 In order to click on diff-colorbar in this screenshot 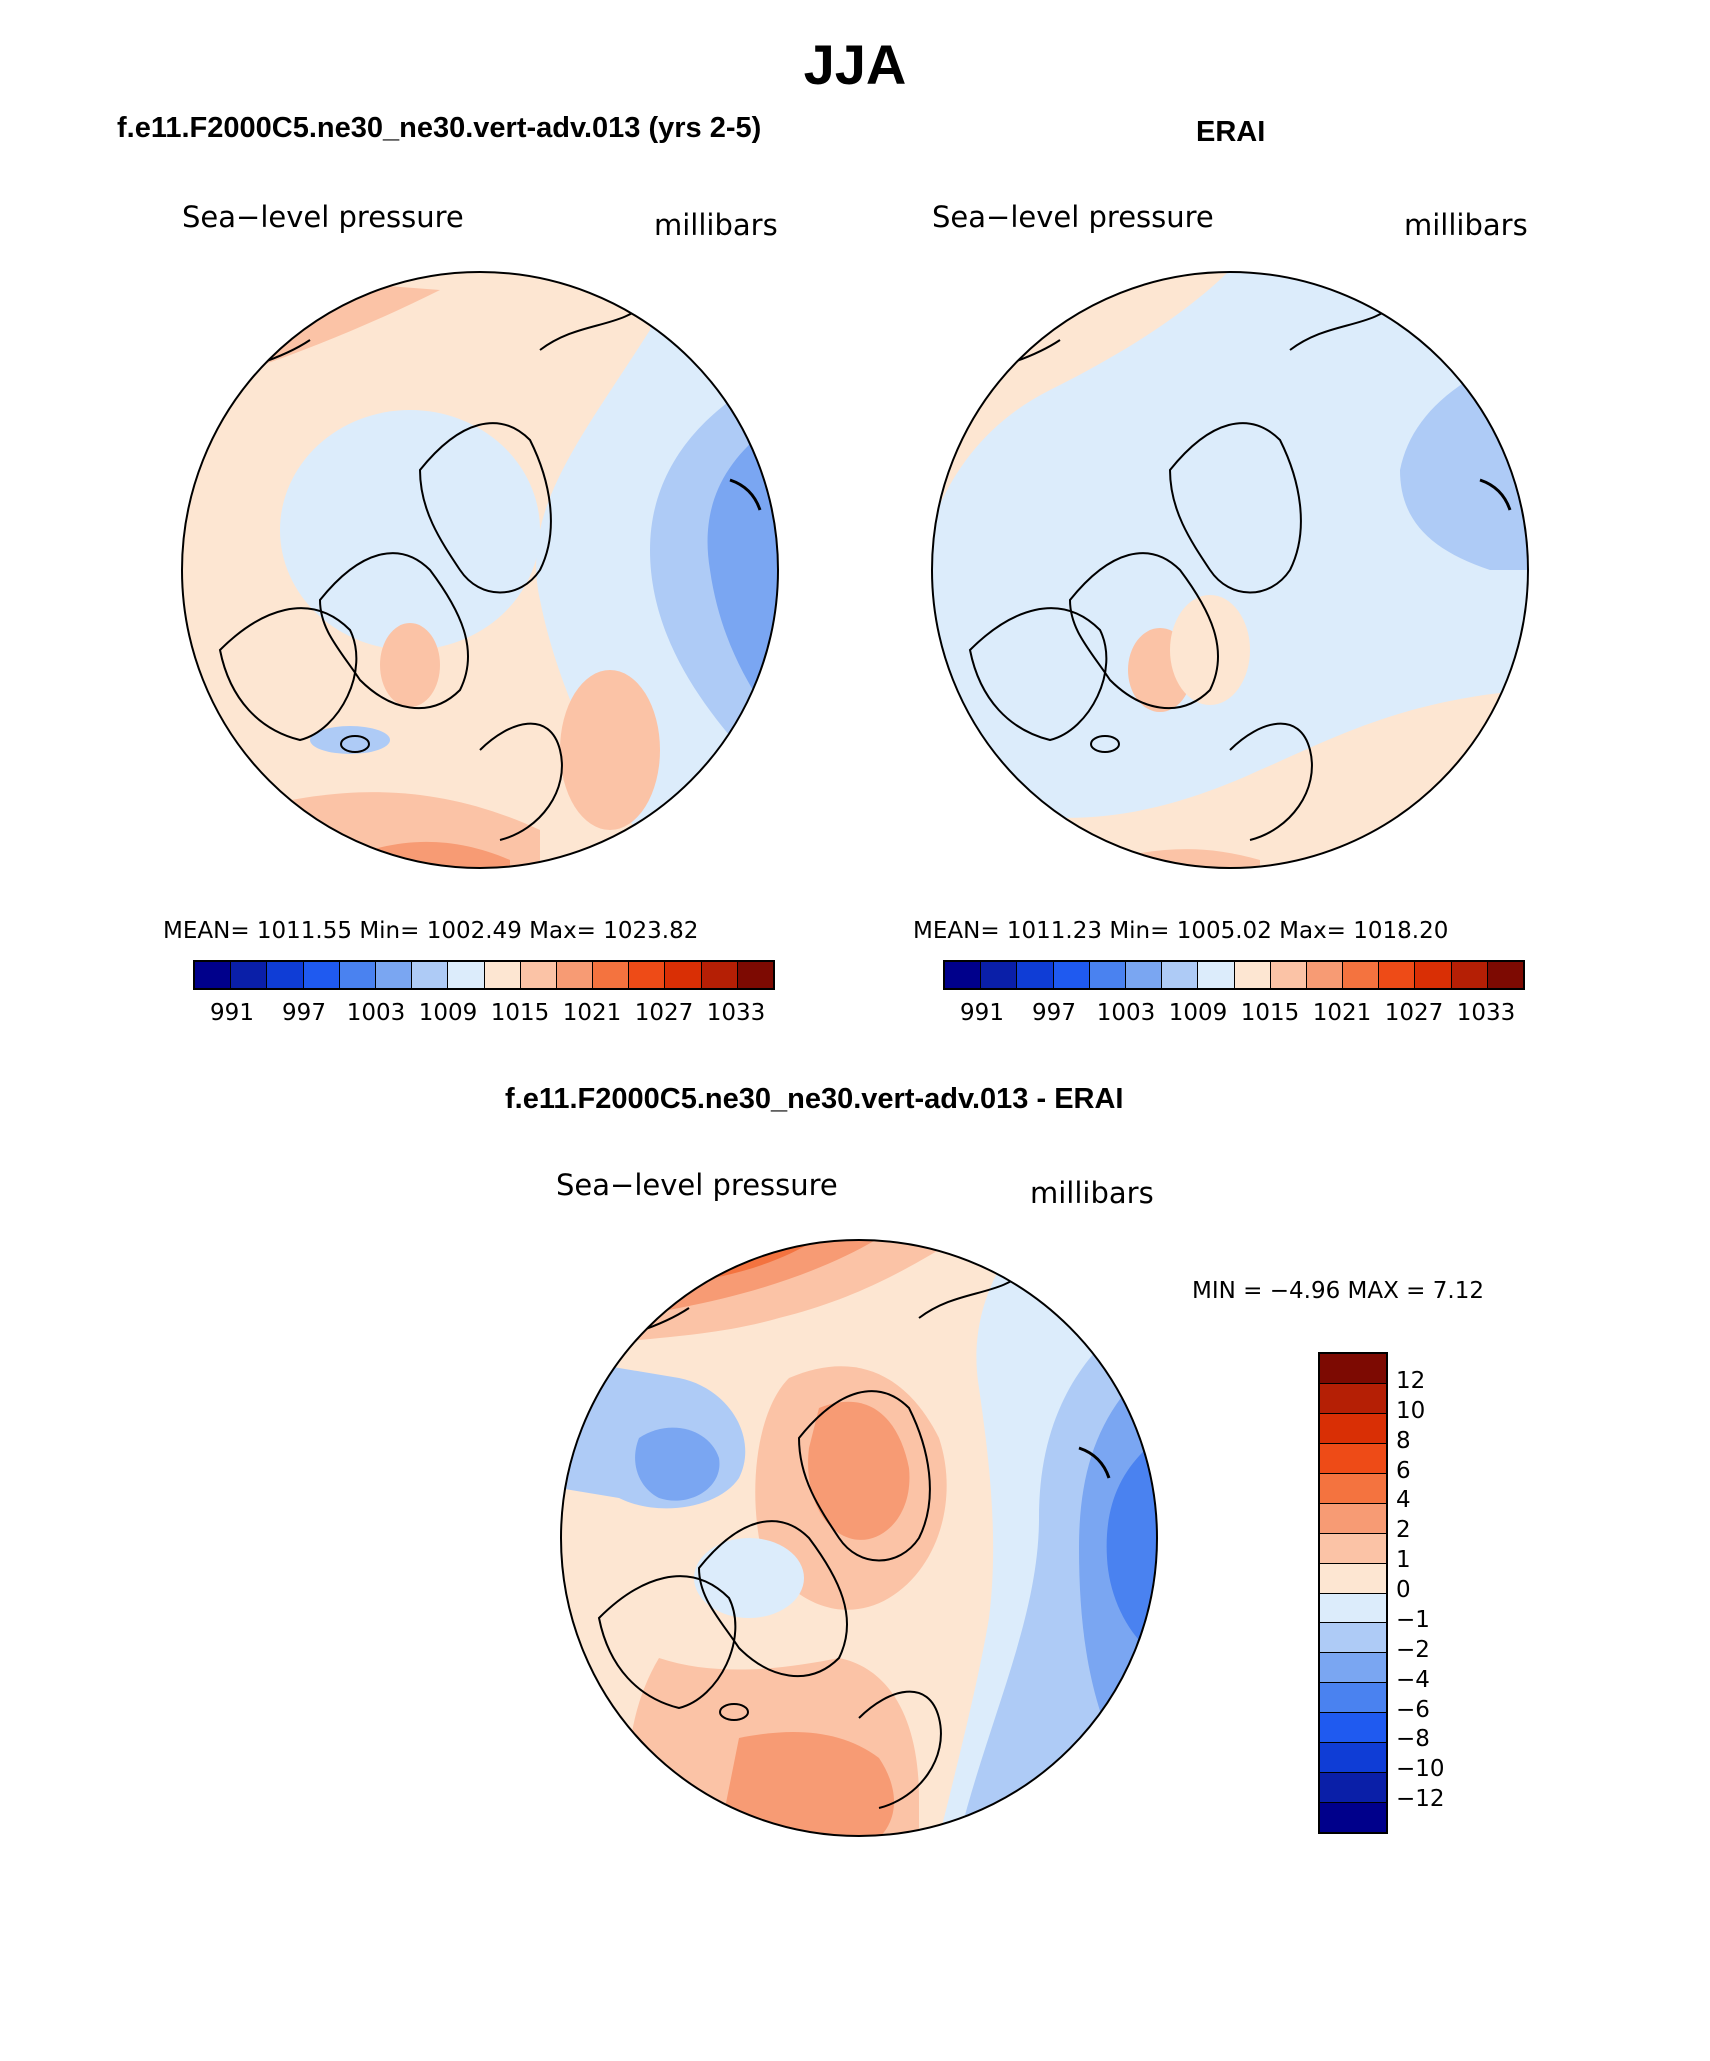, I will do `click(1353, 1593)`.